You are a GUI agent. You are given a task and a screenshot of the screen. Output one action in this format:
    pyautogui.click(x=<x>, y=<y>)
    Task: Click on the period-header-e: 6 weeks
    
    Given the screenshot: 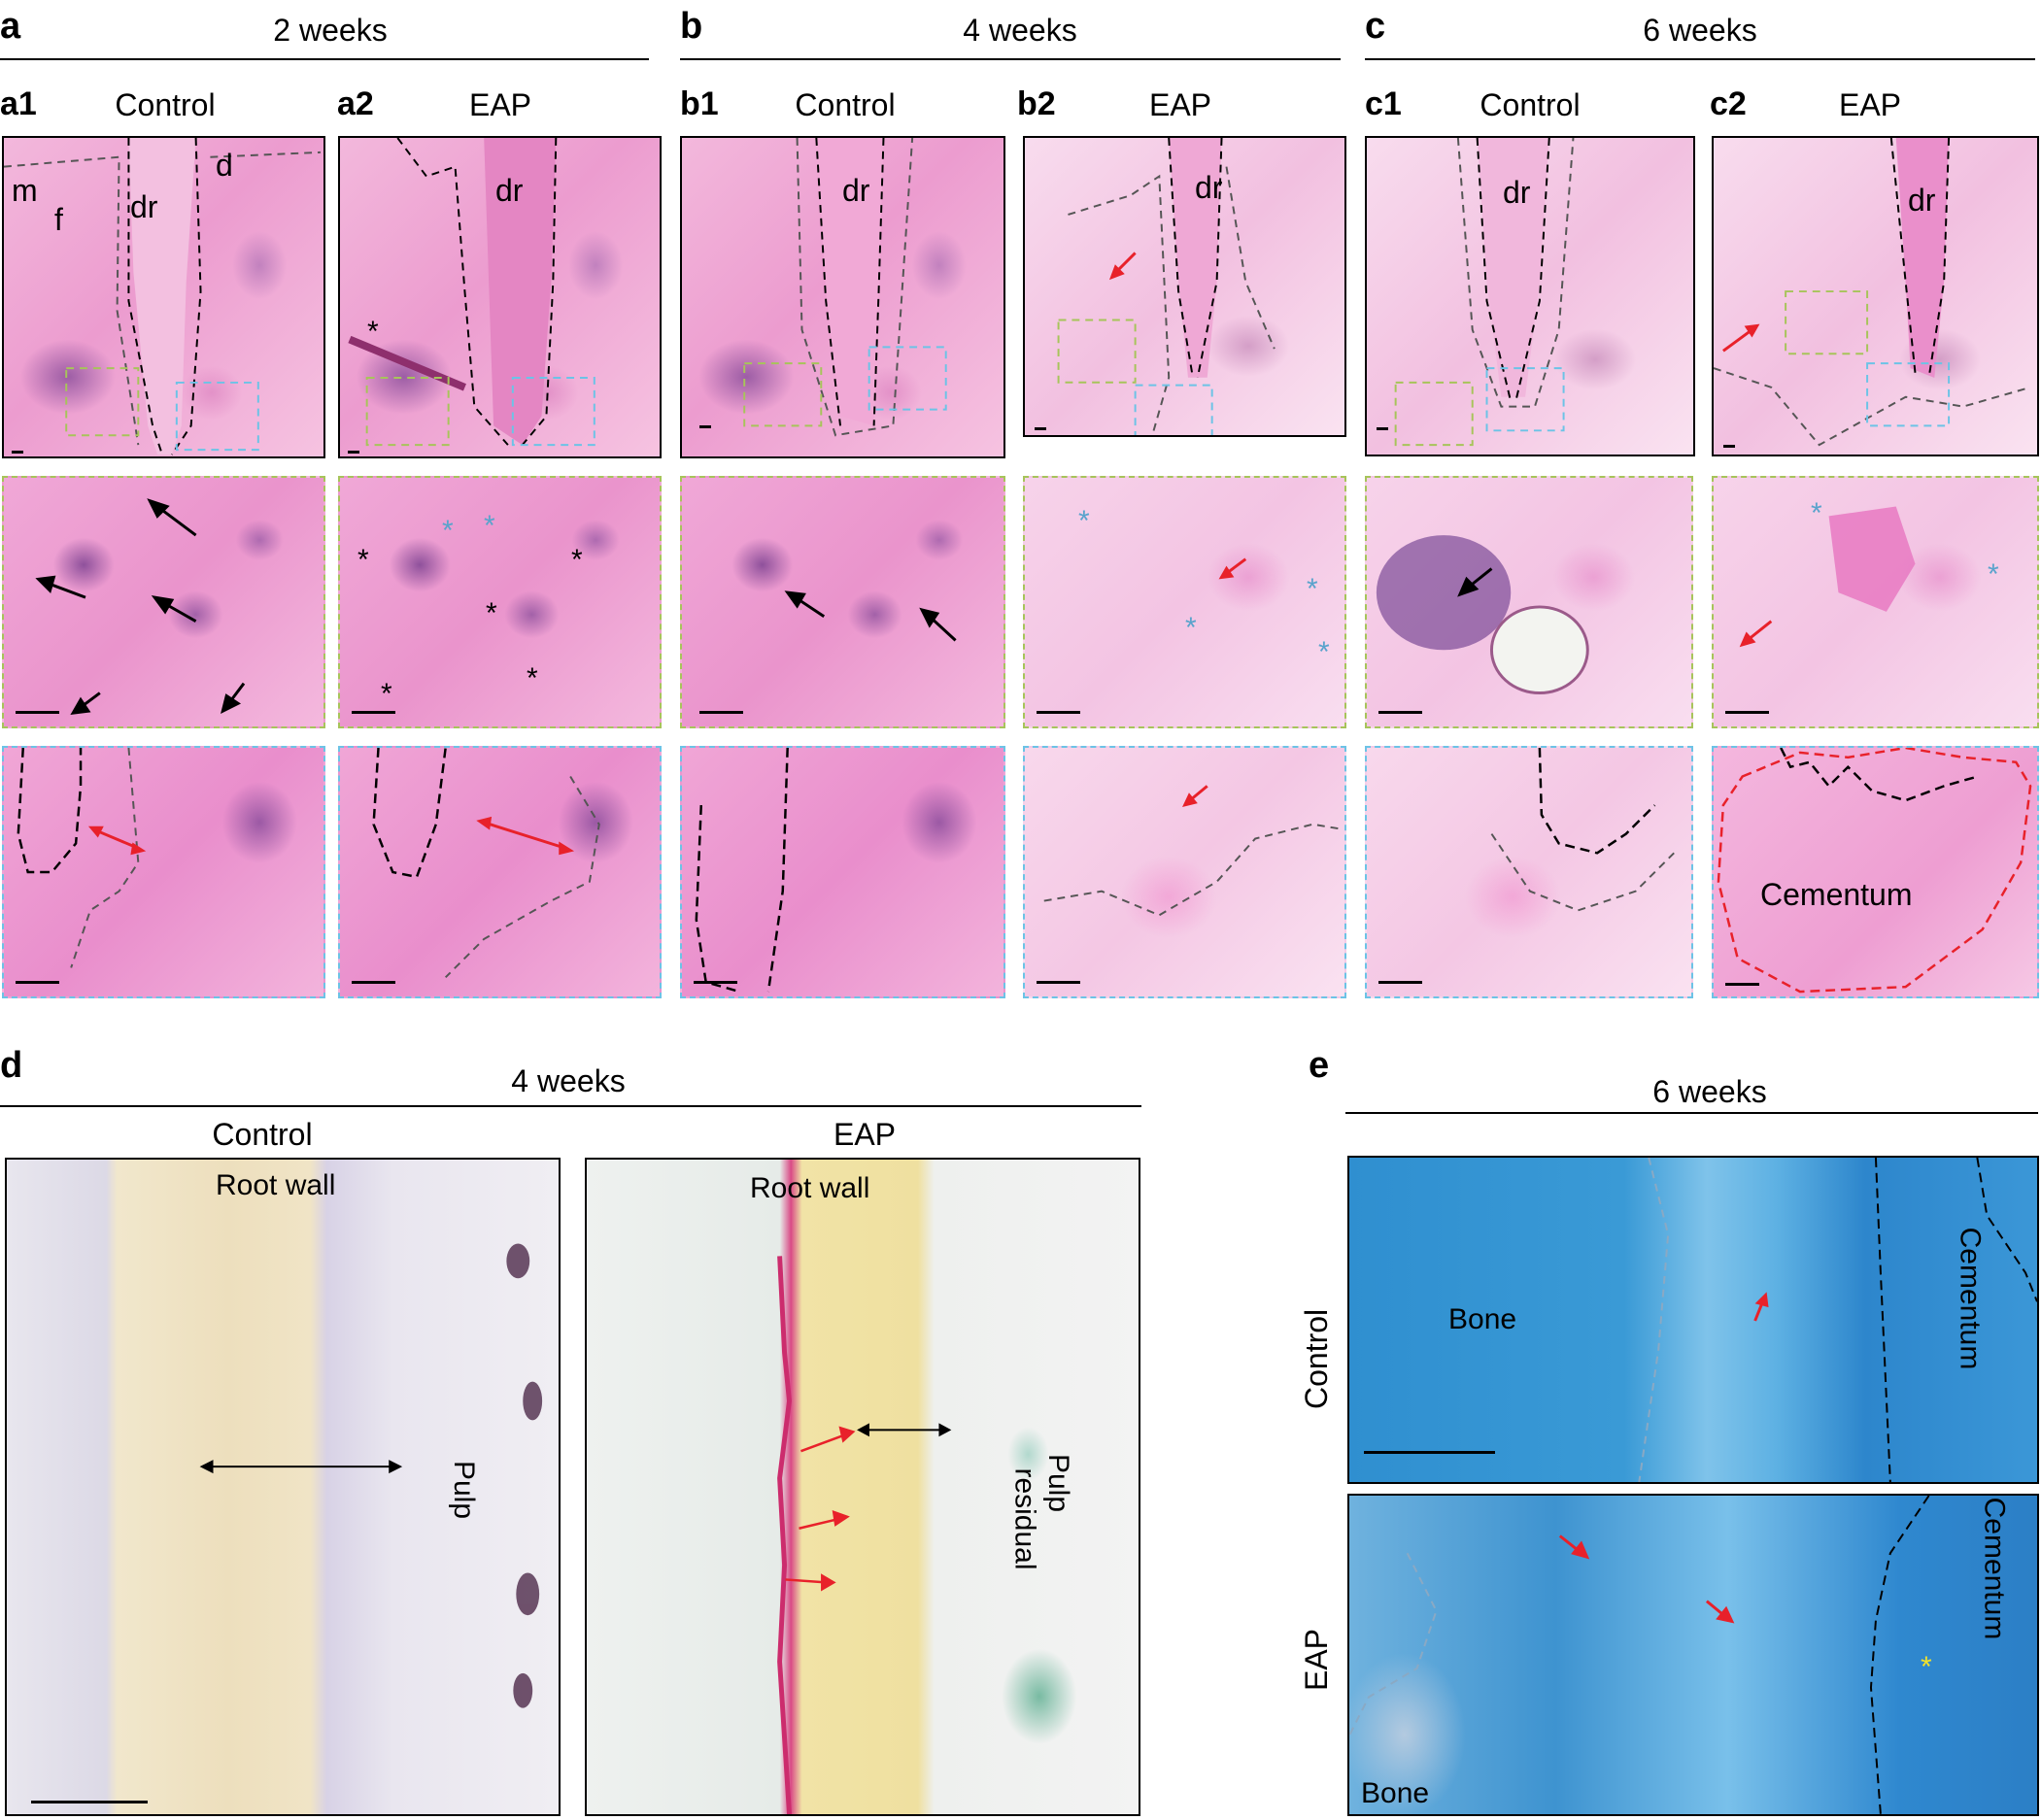 What is the action you would take?
    pyautogui.click(x=1709, y=1091)
    